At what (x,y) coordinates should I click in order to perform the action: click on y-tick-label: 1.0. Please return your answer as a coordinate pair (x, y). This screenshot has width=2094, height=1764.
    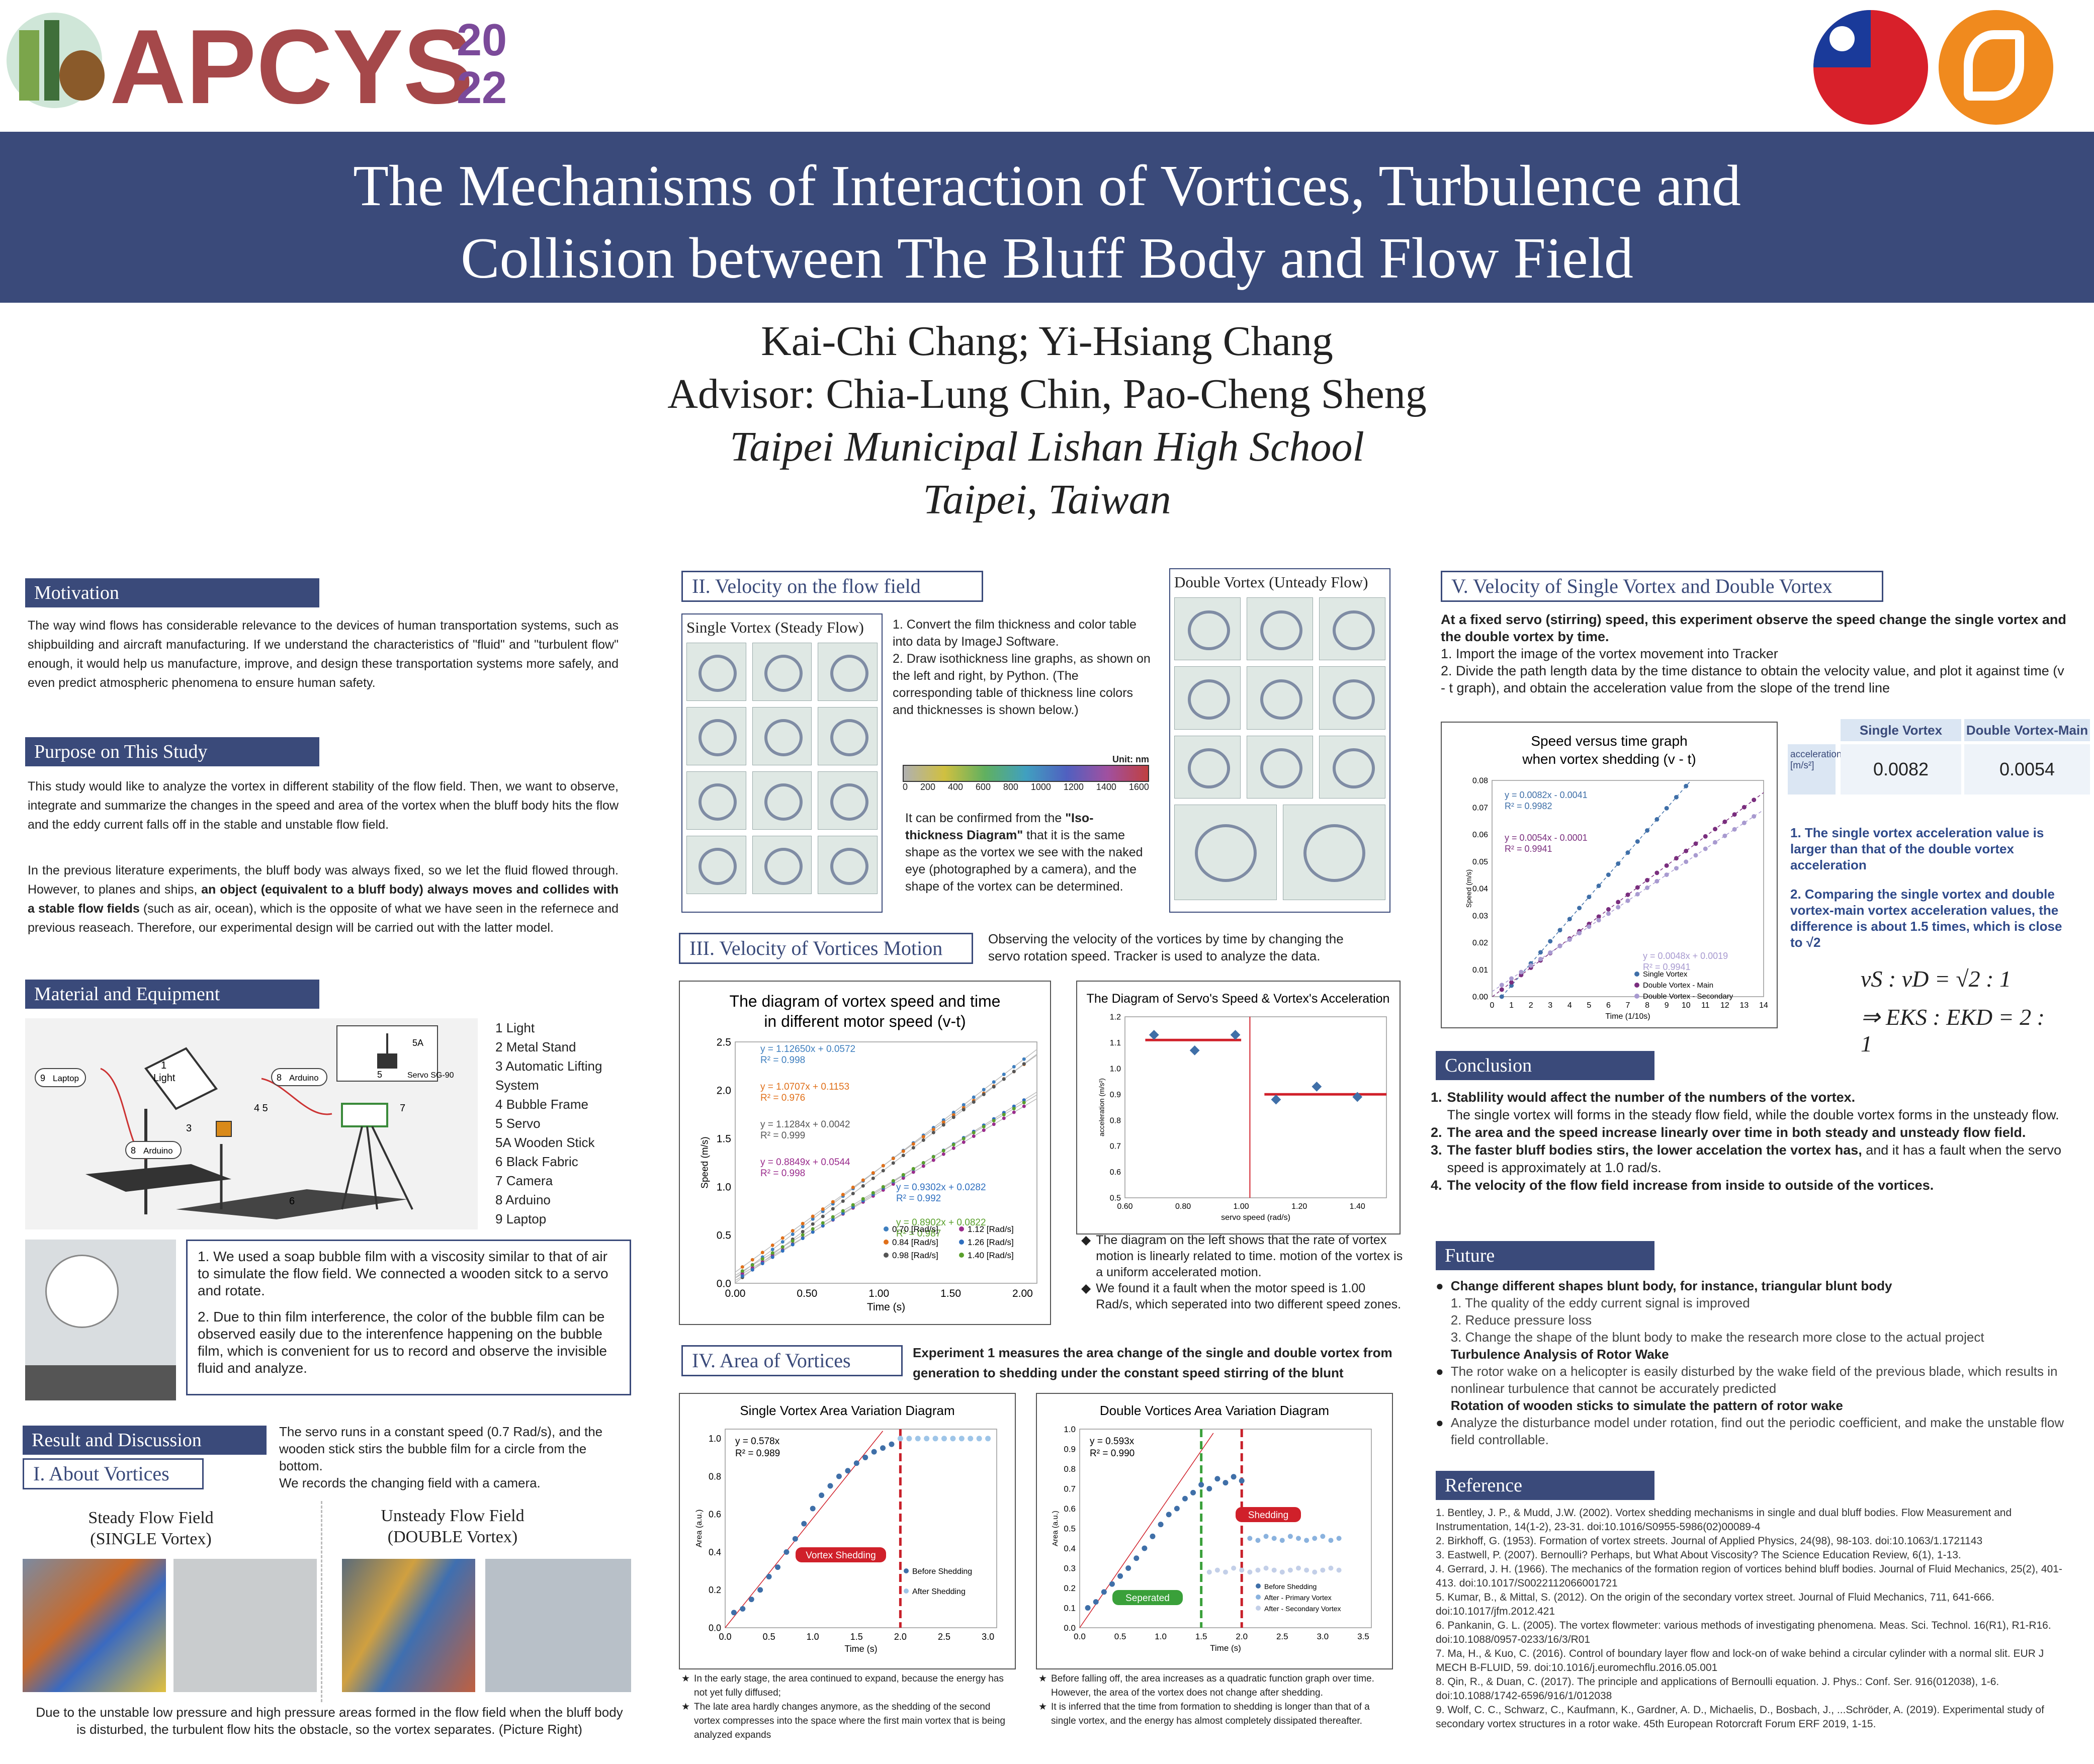
    Looking at the image, I should click on (1116, 1069).